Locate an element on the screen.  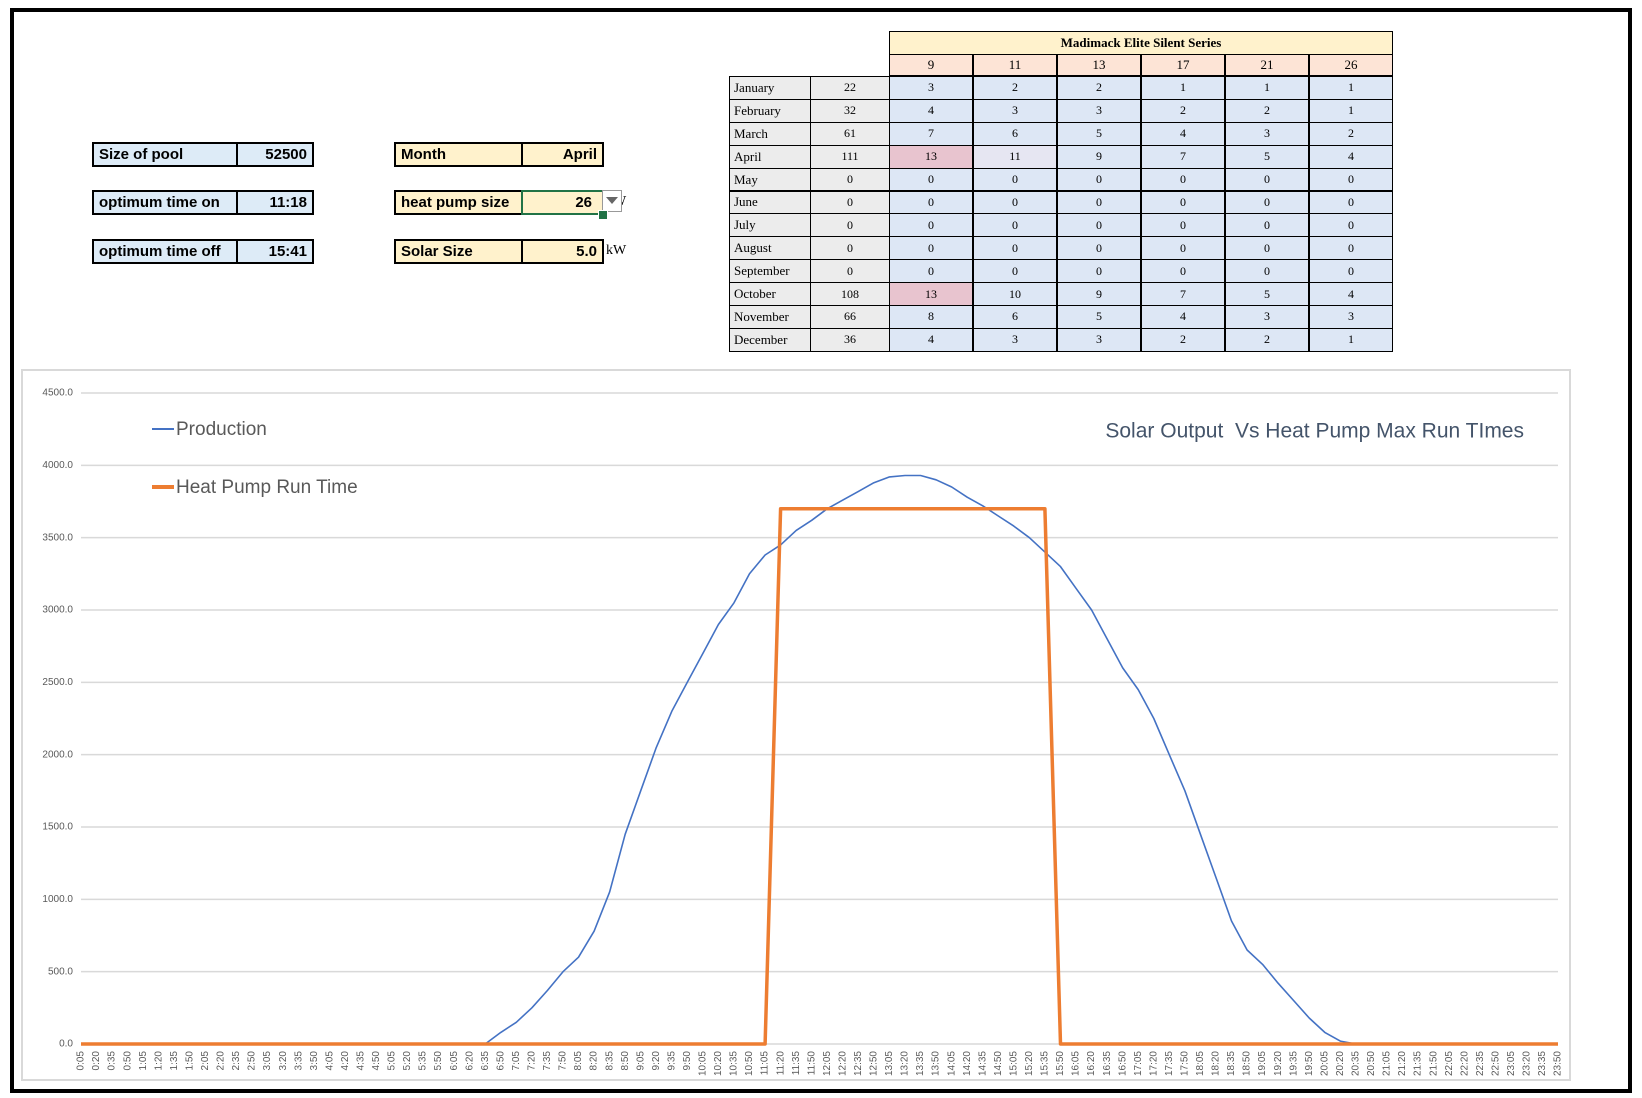
total-cell: 32 is located at coordinates (850, 110).